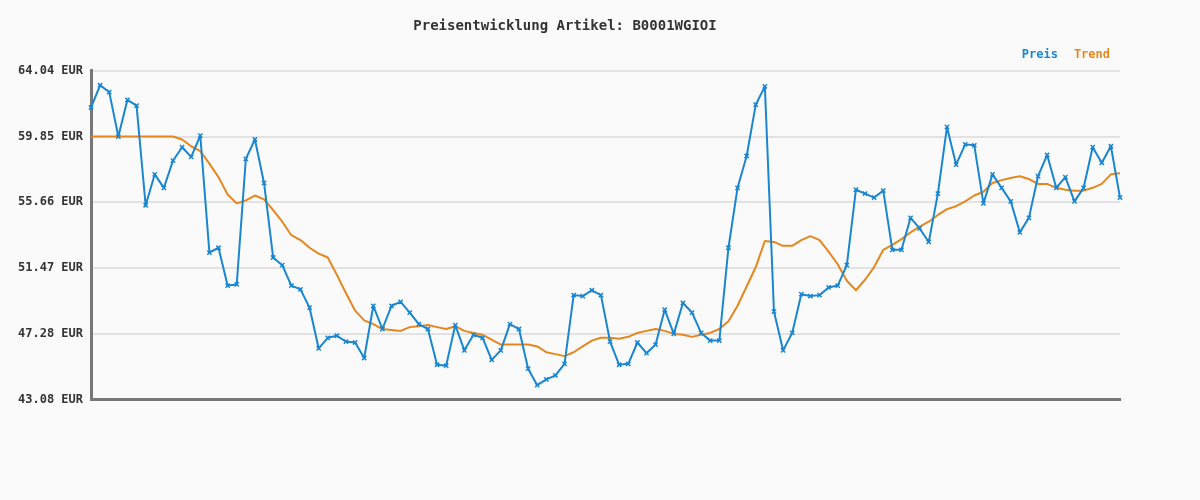 This screenshot has height=500, width=1200. What do you see at coordinates (1091, 53) in the screenshot?
I see `text: Trend` at bounding box center [1091, 53].